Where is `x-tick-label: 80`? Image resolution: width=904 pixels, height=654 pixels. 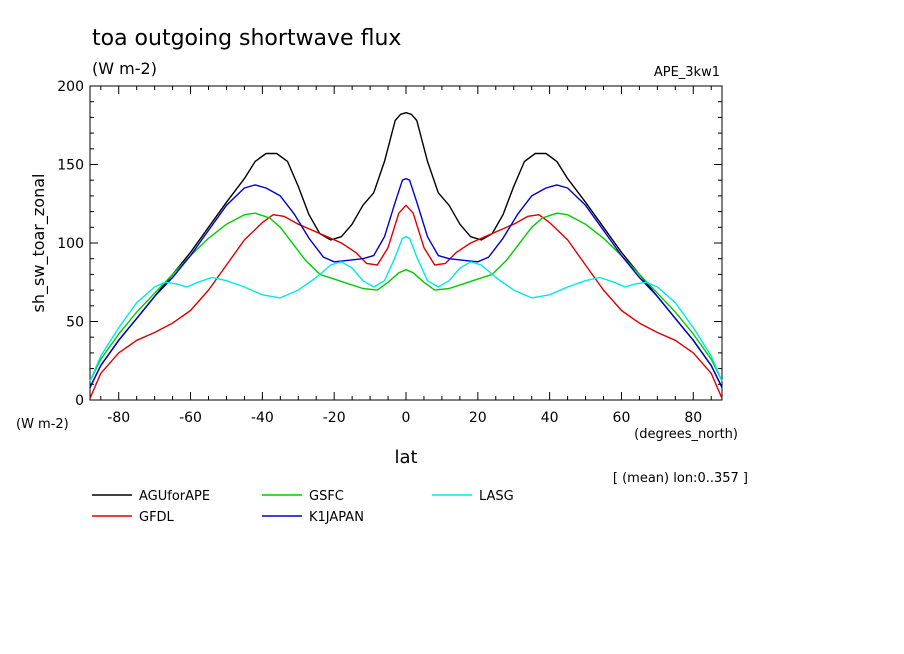 x-tick-label: 80 is located at coordinates (693, 418).